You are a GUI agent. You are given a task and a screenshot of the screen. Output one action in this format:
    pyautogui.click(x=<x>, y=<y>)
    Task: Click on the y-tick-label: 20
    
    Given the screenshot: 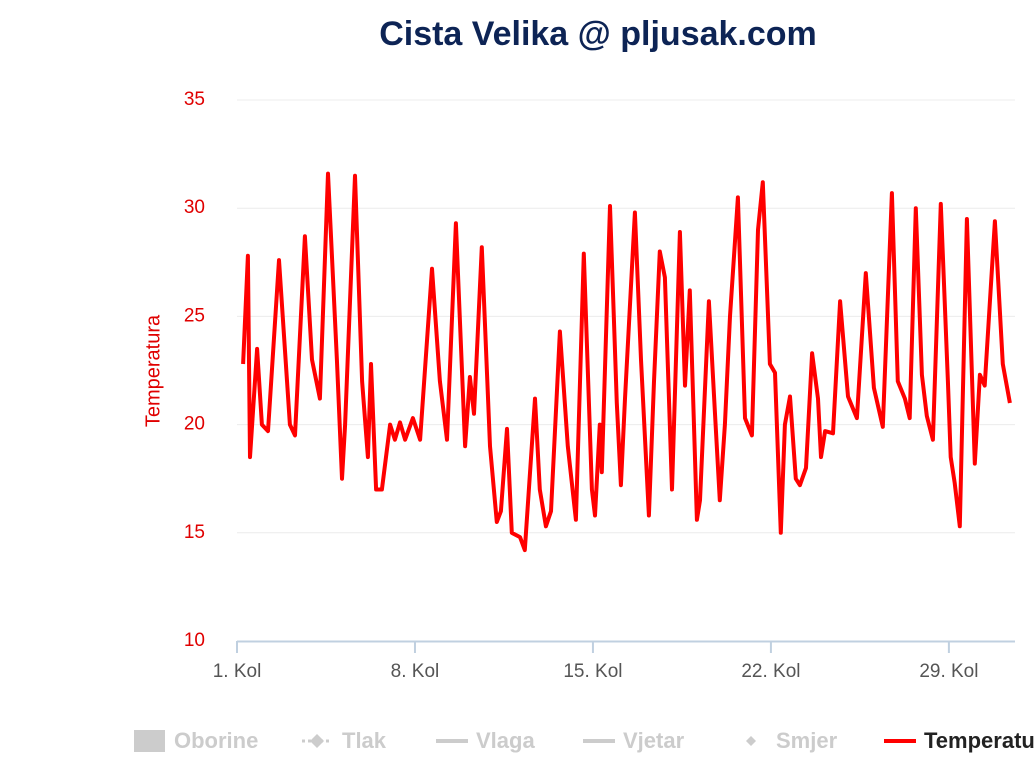 What is the action you would take?
    pyautogui.click(x=194, y=424)
    